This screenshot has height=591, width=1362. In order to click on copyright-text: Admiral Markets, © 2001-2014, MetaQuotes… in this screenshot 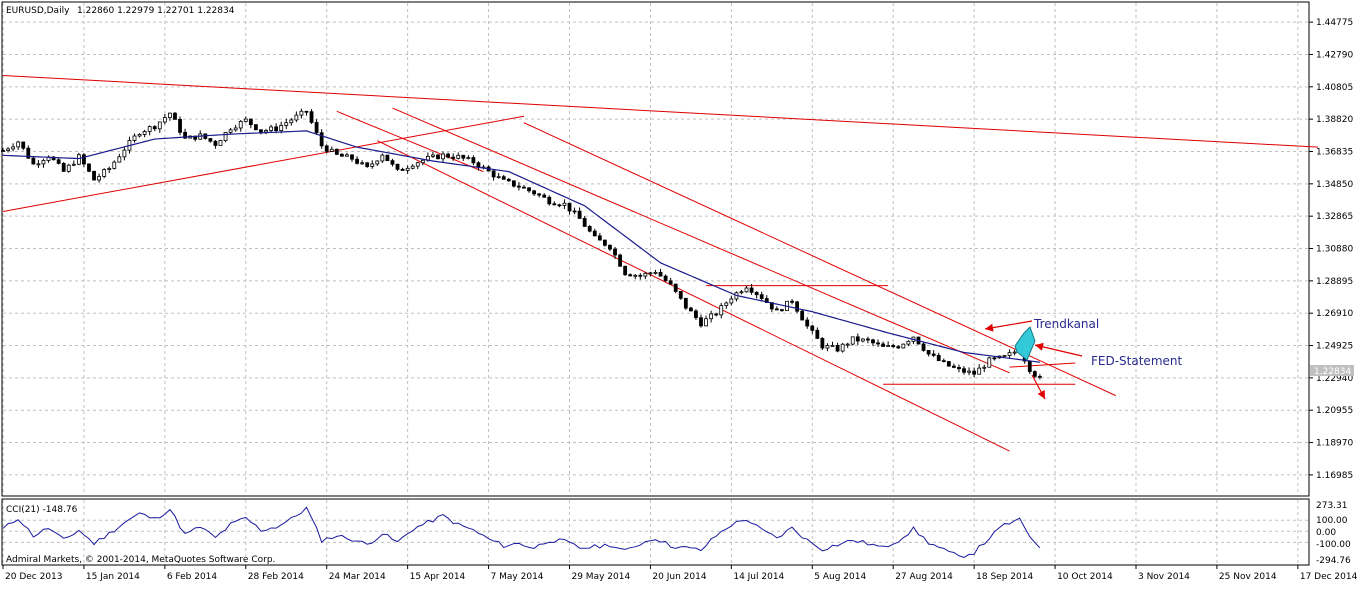, I will do `click(140, 560)`.